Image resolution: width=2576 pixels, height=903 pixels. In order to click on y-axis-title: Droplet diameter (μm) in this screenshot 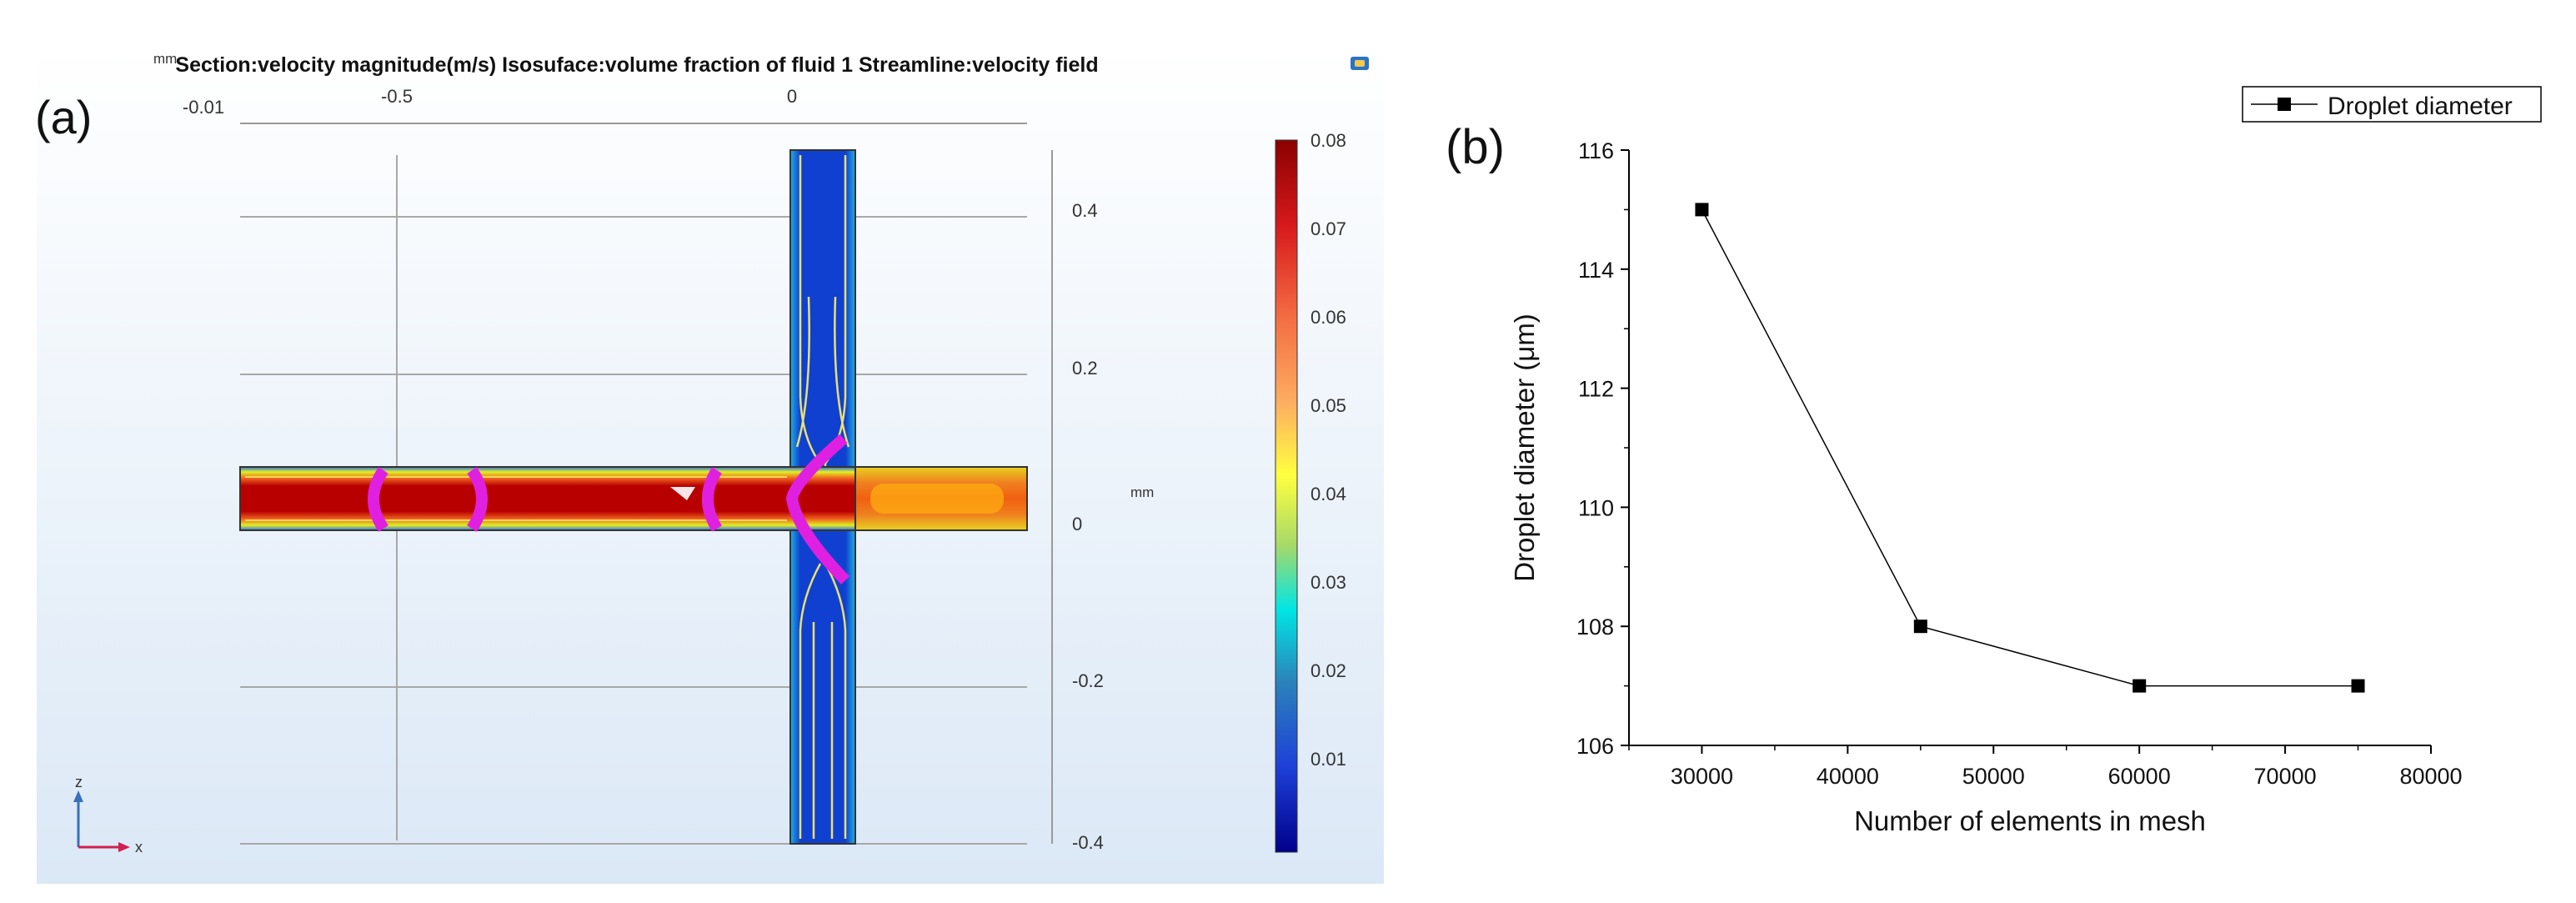, I will do `click(1524, 448)`.